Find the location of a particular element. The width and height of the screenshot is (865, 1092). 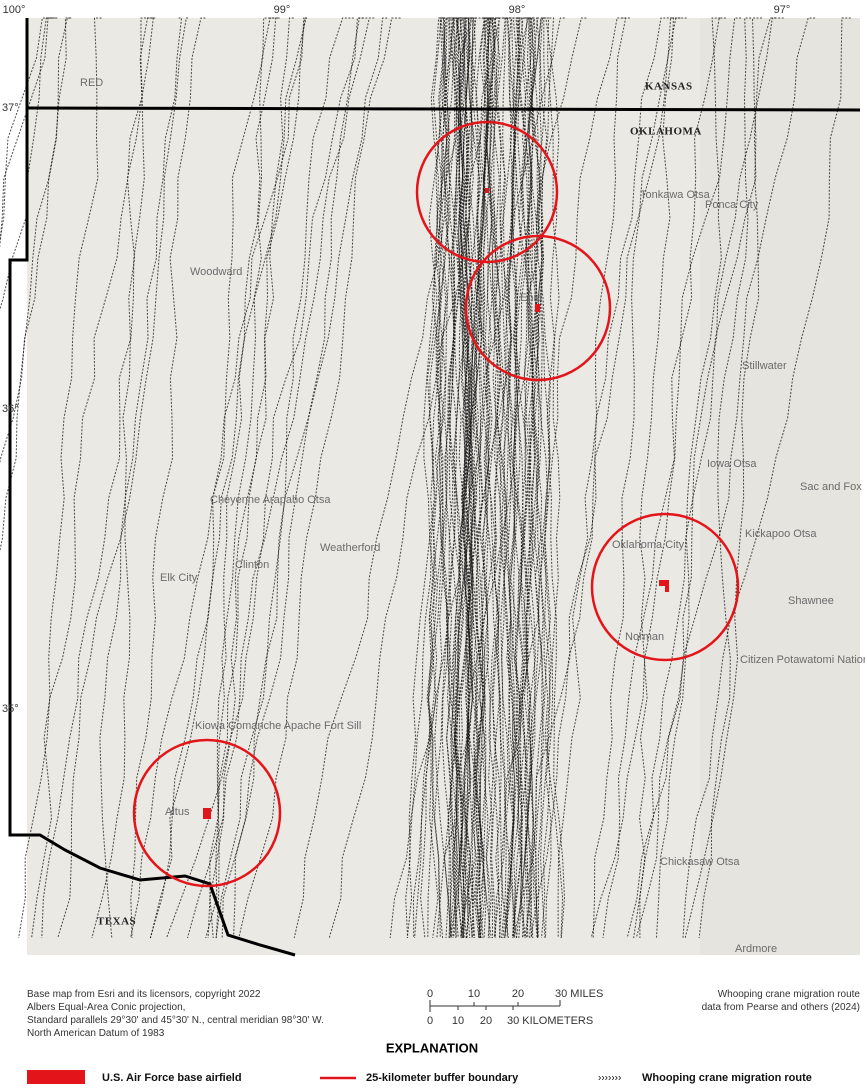

state-label: OKLAHOMA is located at coordinates (666, 132).